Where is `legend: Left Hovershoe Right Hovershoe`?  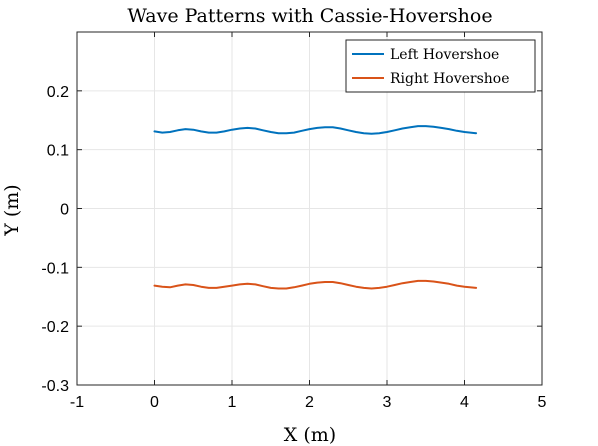 legend: Left Hovershoe Right Hovershoe is located at coordinates (440, 66).